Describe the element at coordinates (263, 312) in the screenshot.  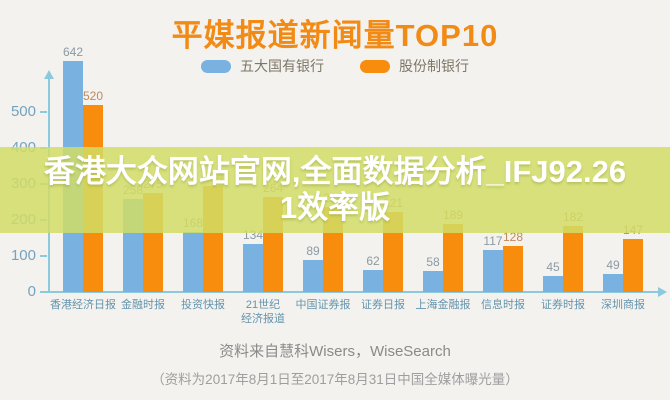
I see `x-category-label: 21世纪 经济报道` at that location.